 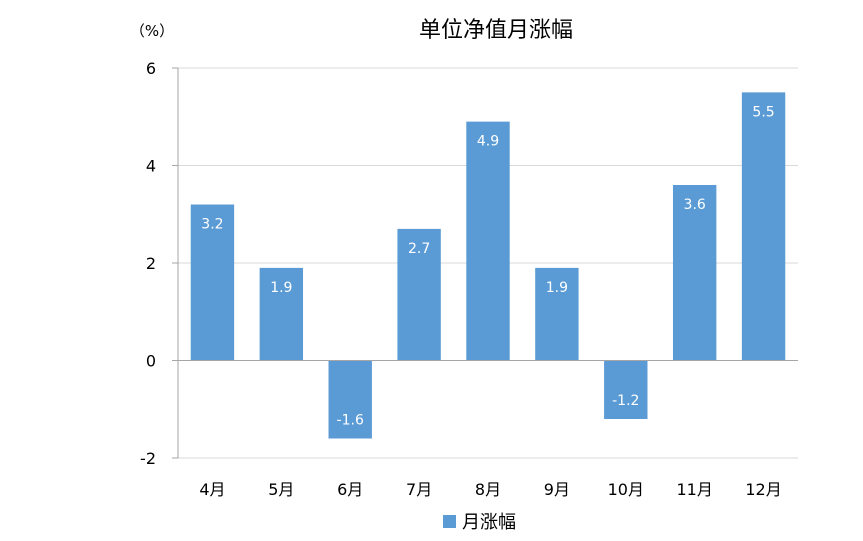 What do you see at coordinates (419, 489) in the screenshot?
I see `x-tick-label: 7月` at bounding box center [419, 489].